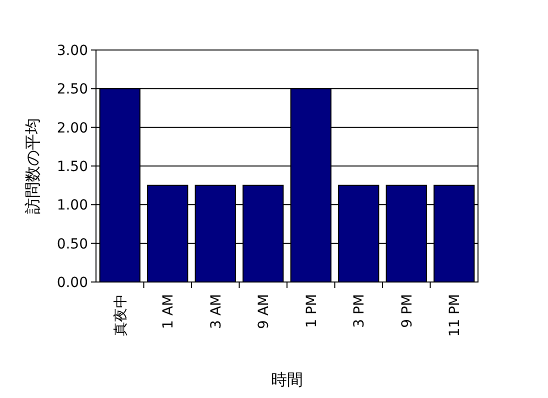 The image size is (548, 398). I want to click on x-tick-label: 3 AM, so click(216, 312).